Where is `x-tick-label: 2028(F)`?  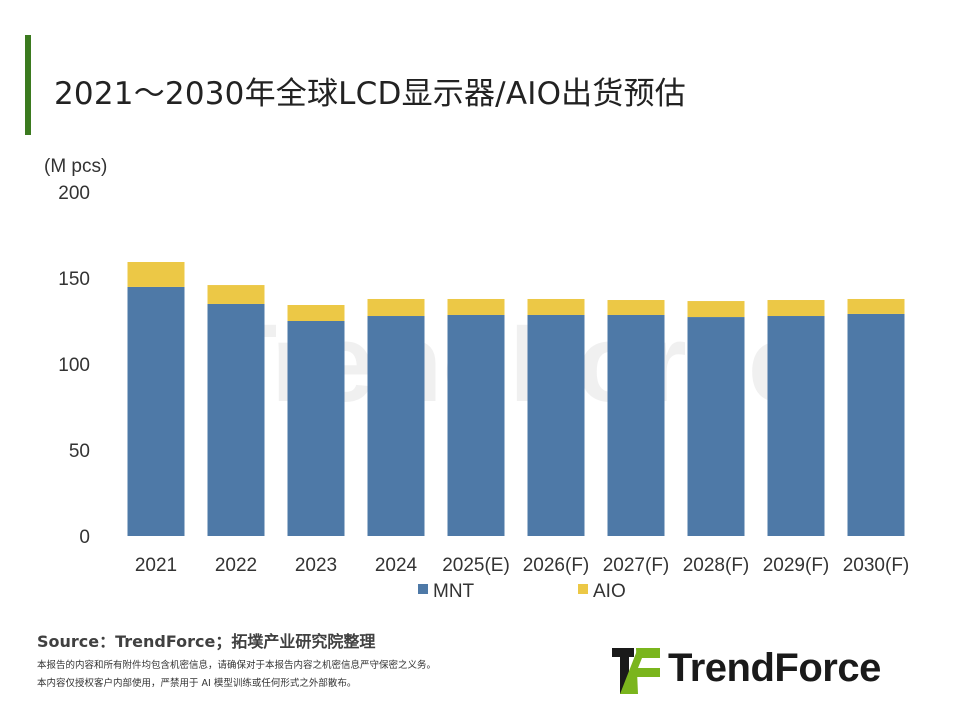 x-tick-label: 2028(F) is located at coordinates (716, 565).